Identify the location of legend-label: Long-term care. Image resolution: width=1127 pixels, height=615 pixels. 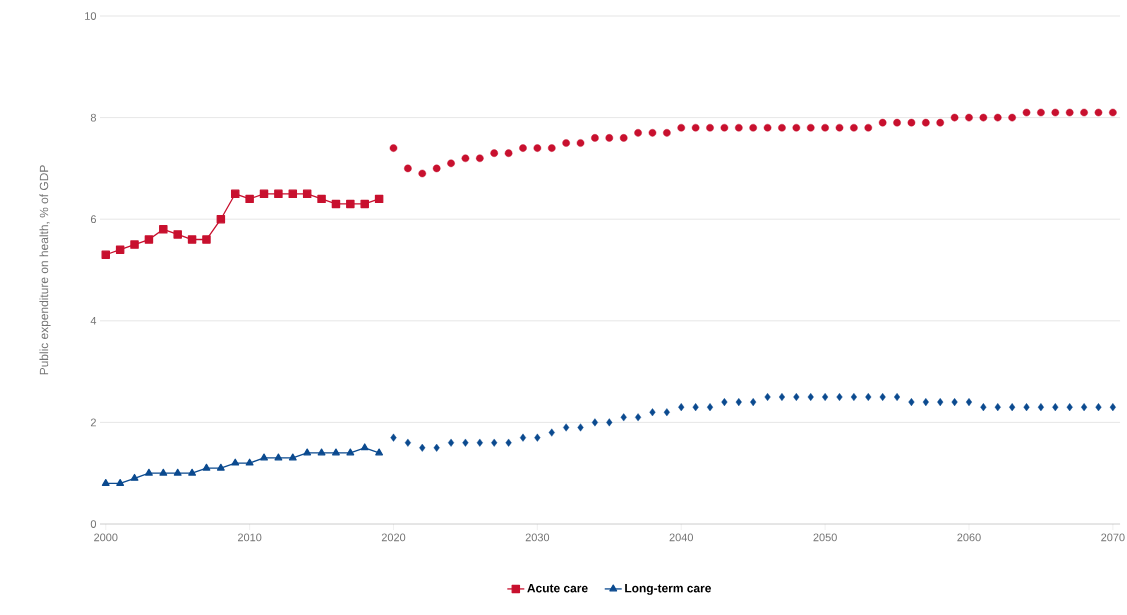
(668, 589).